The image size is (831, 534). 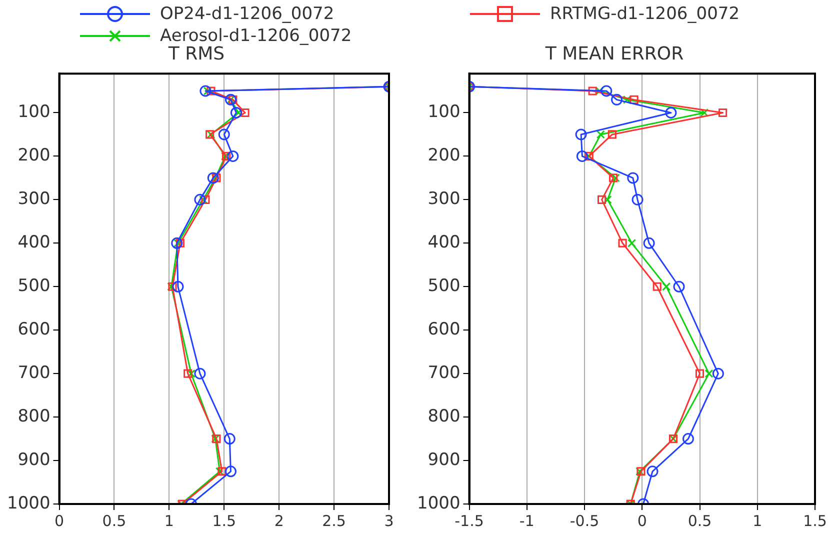 What do you see at coordinates (196, 53) in the screenshot?
I see `chart-title: T RMS` at bounding box center [196, 53].